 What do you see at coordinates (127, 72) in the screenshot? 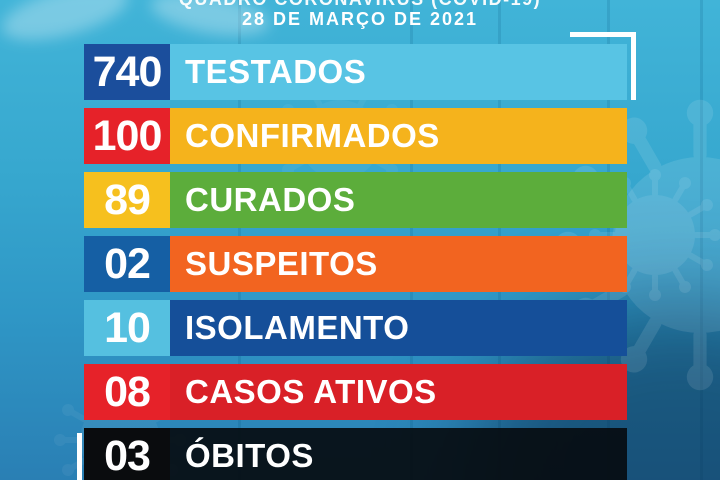
I see `stat-value: 740` at bounding box center [127, 72].